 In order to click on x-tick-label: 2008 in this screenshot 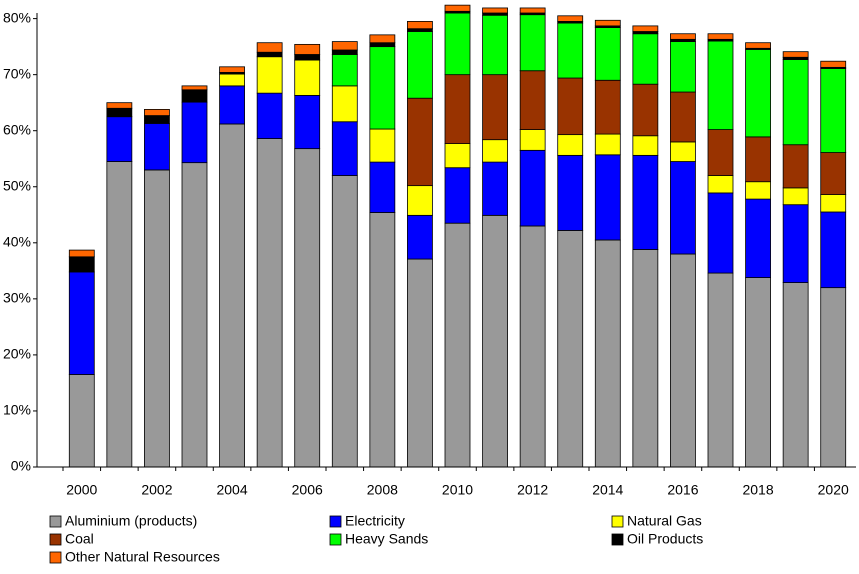, I will do `click(382, 490)`.